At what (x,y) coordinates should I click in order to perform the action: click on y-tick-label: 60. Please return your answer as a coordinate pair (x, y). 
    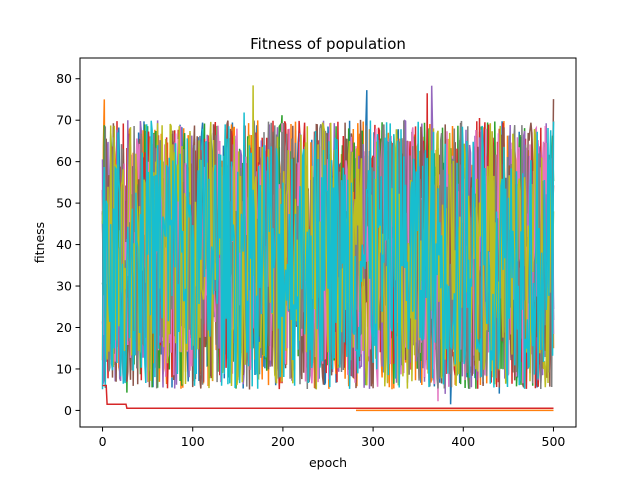
    Looking at the image, I should click on (64, 161).